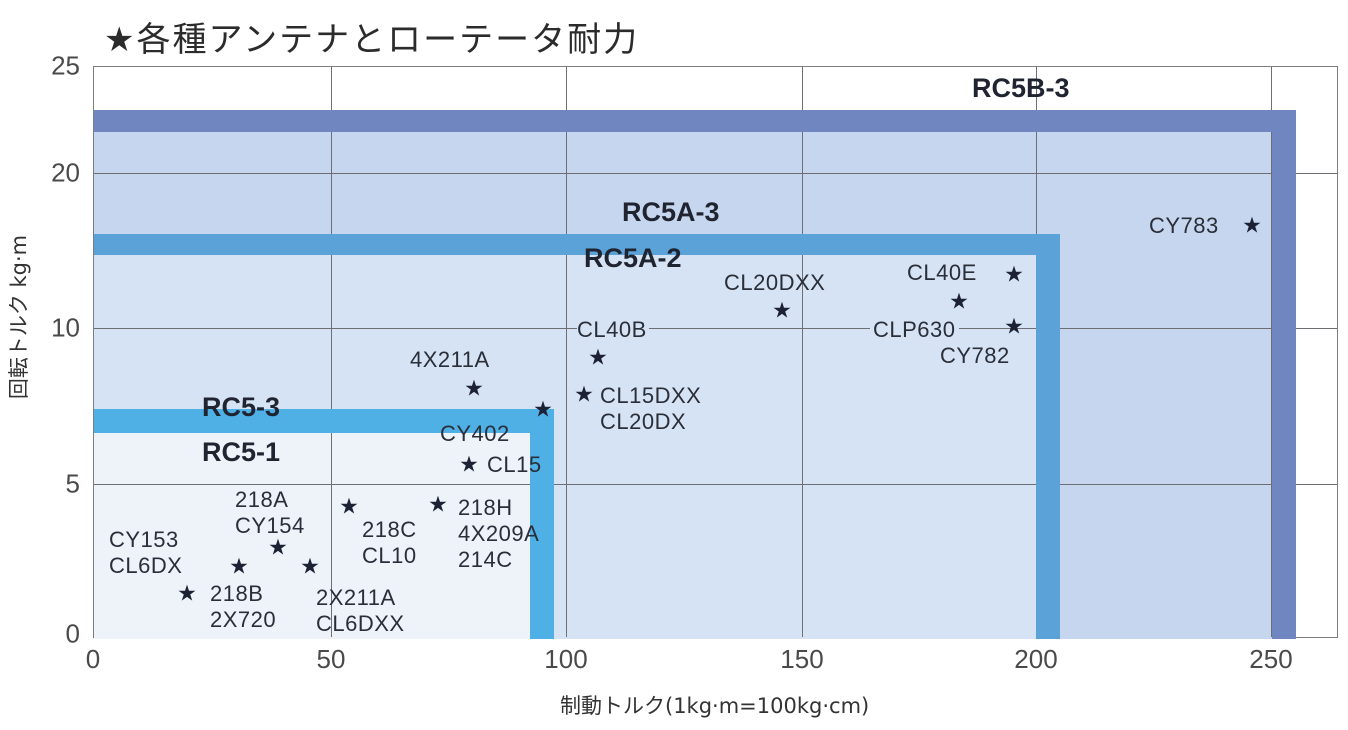  What do you see at coordinates (633, 258) in the screenshot?
I see `rc5a-2-label: RC5A-2` at bounding box center [633, 258].